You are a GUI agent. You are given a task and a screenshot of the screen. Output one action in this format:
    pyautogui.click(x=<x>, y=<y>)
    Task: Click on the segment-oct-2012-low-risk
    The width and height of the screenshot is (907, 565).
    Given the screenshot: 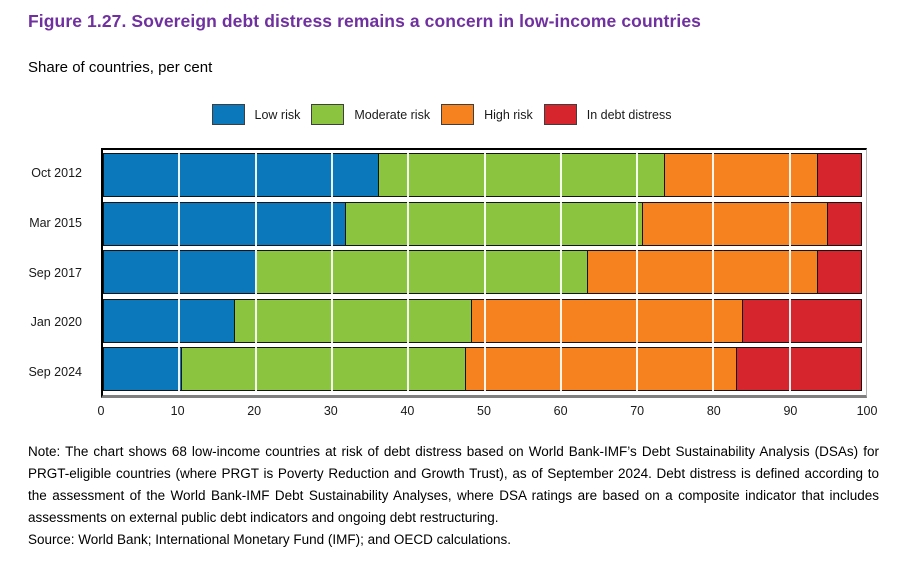 What is the action you would take?
    pyautogui.click(x=241, y=175)
    